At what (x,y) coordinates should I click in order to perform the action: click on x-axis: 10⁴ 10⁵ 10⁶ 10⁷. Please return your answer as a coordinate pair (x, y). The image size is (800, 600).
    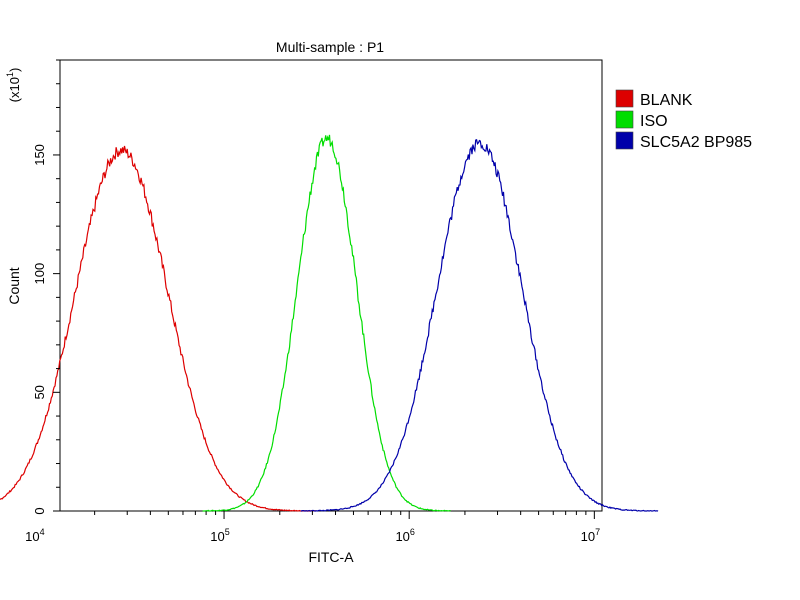
    Looking at the image, I should click on (312, 527).